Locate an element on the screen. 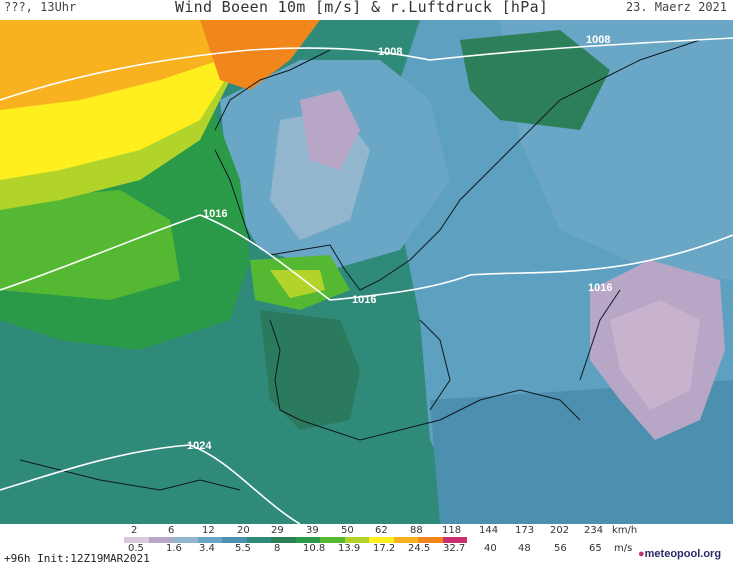 Image resolution: width=733 pixels, height=566 pixels. ms-tick: 40 is located at coordinates (490, 548).